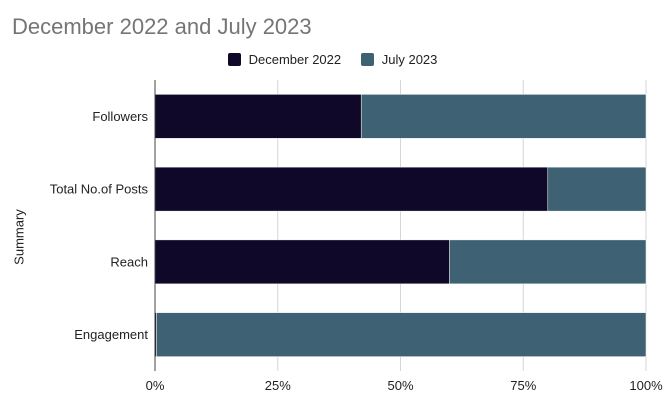 This screenshot has height=408, width=665. Describe the element at coordinates (302, 262) in the screenshot. I see `bar-december-2022-reach` at that location.